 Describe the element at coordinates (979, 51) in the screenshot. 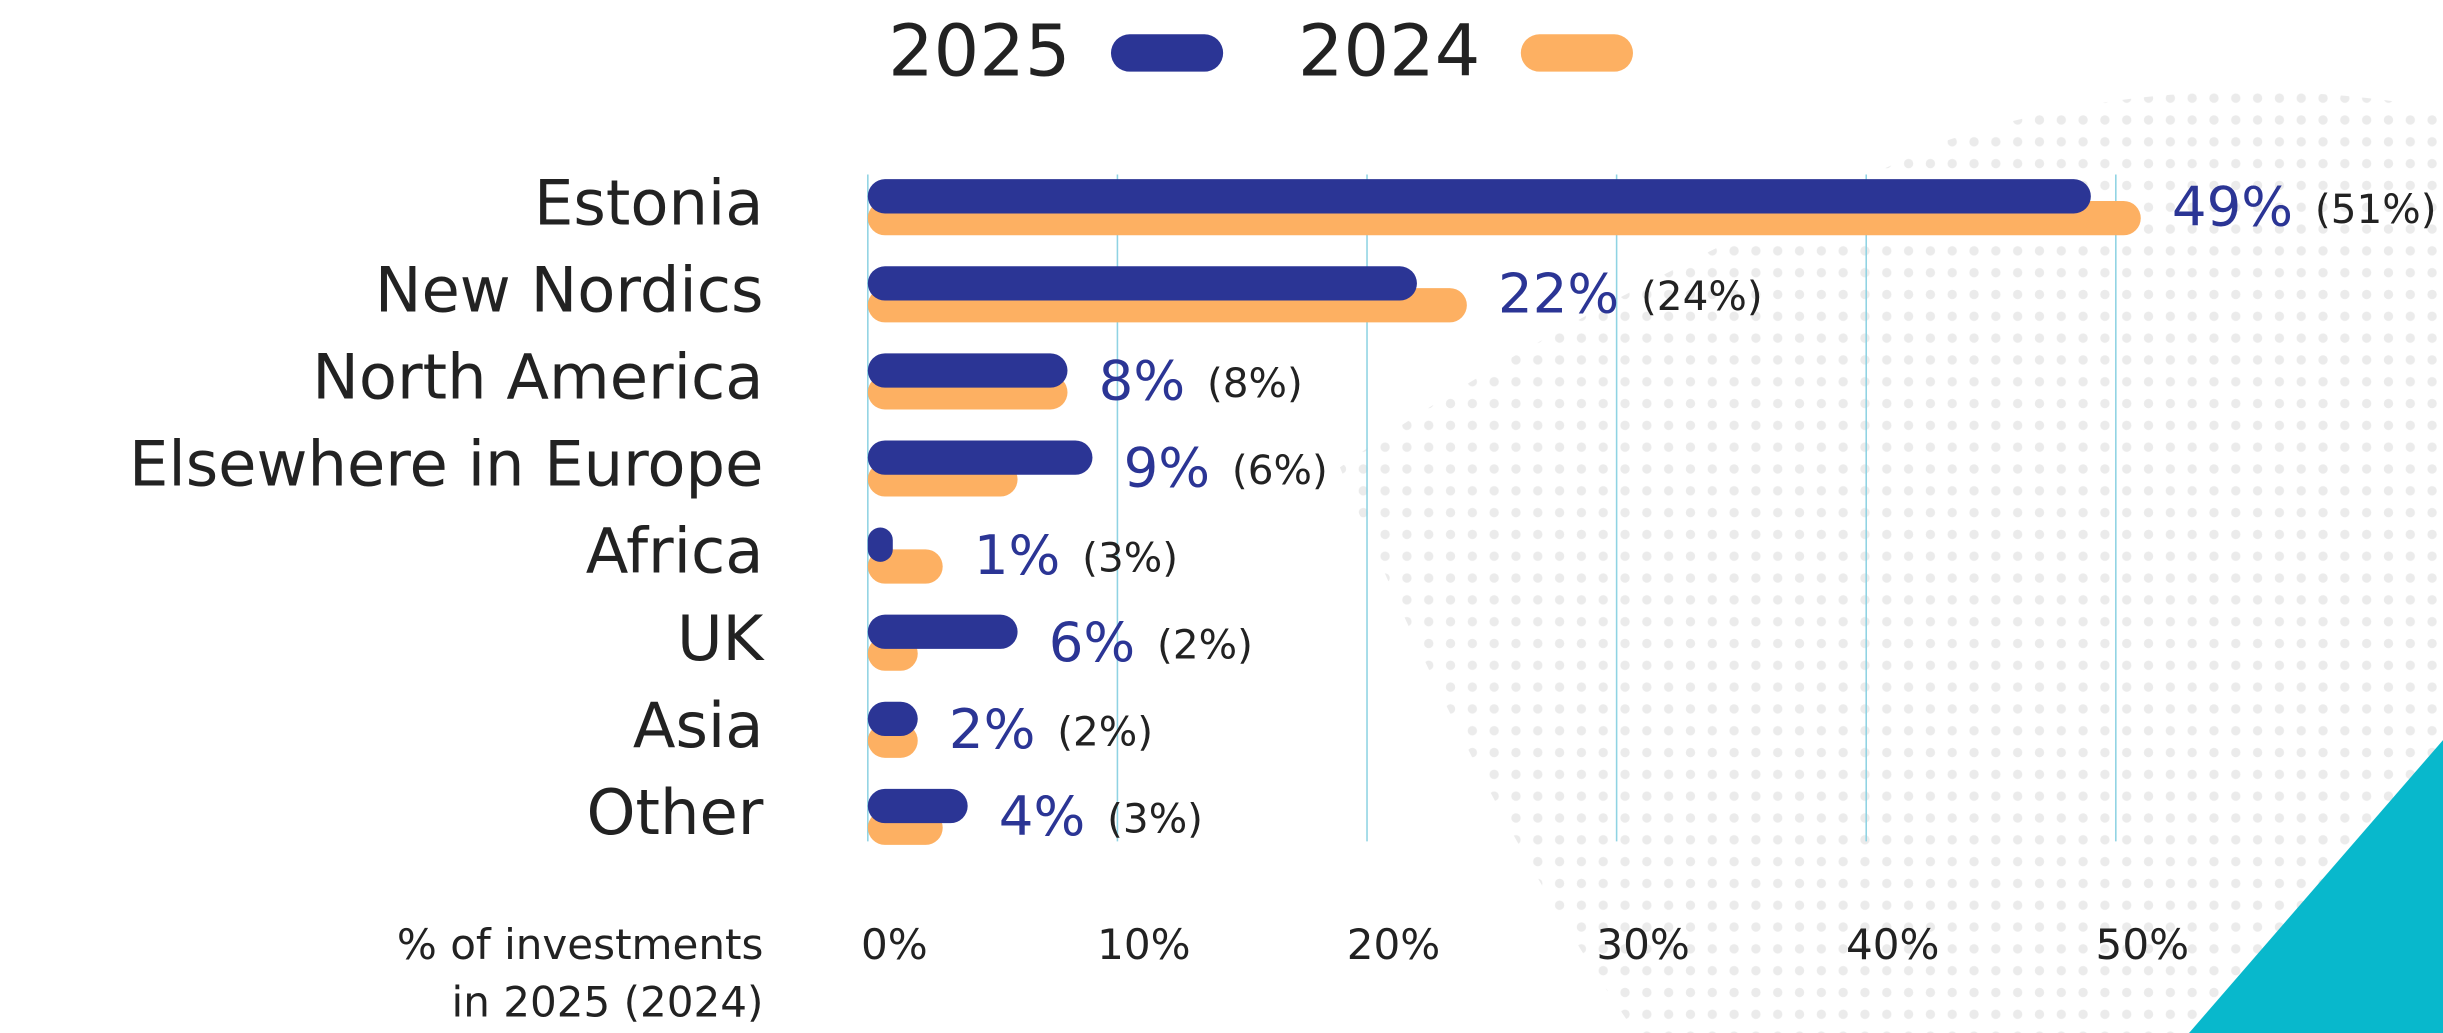

I see `legend-label: 2025` at that location.